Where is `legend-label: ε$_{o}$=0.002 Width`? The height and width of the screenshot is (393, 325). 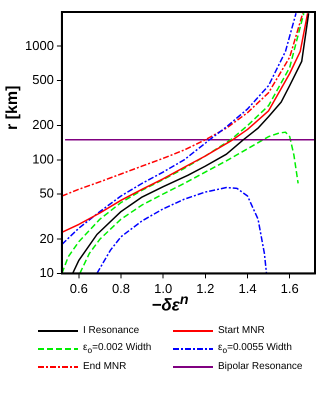
legend-label: ε$_{o}$=0.002 Width is located at coordinates (117, 348).